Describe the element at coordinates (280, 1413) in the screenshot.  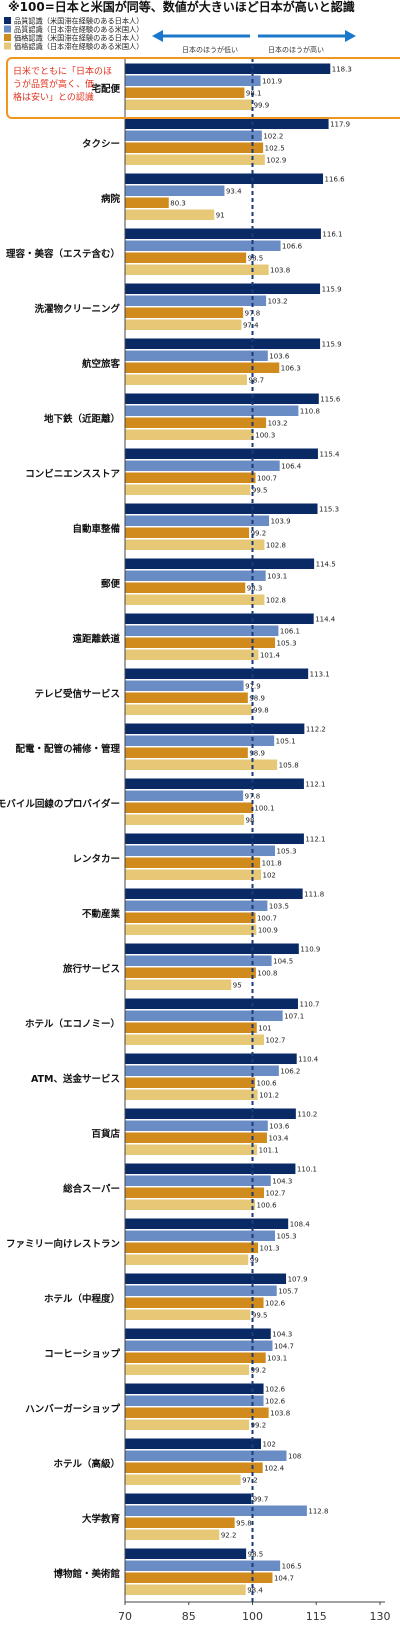
I see `bar-value-label: 103.8` at that location.